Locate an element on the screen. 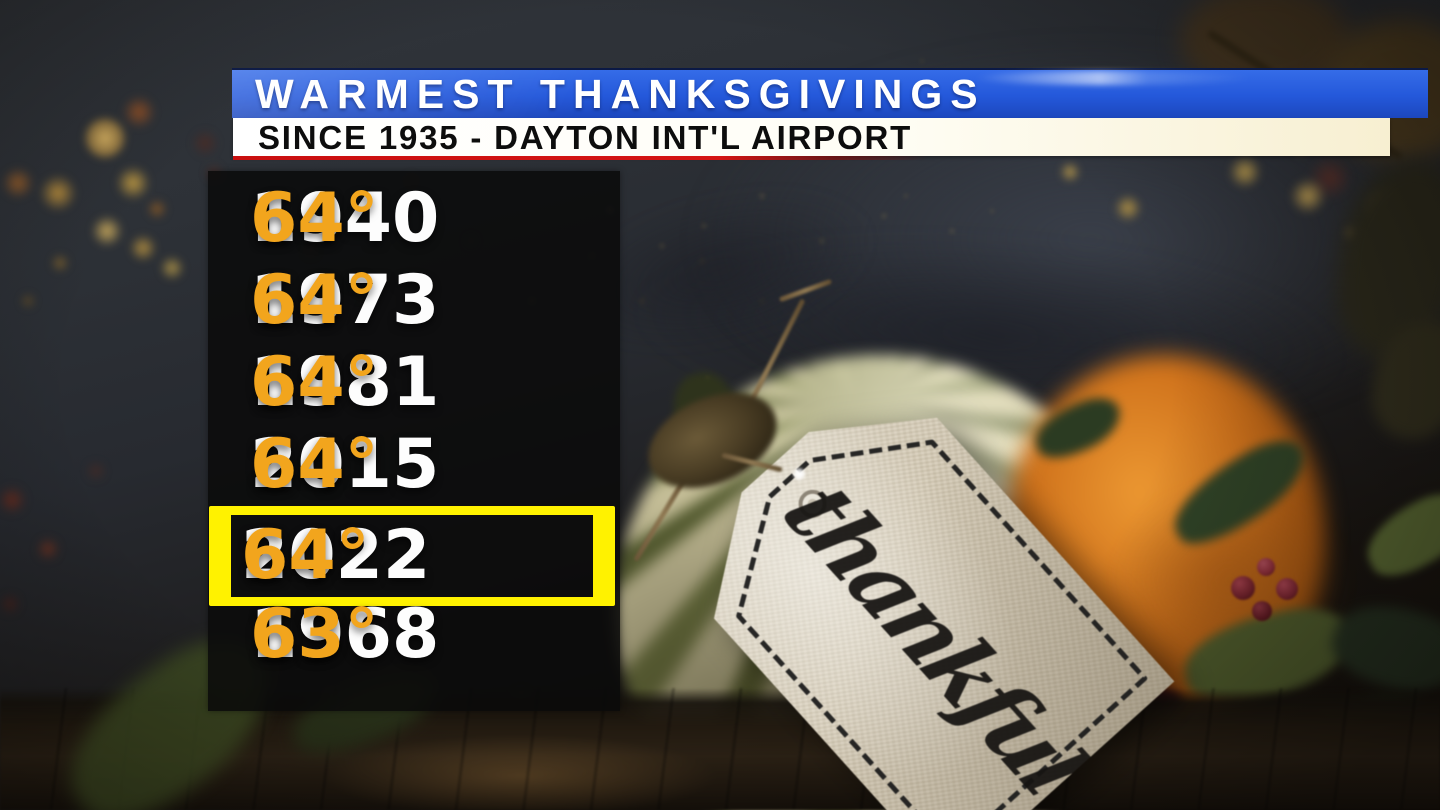  headline-bar: WARMEST THANKSGIVINGS is located at coordinates (830, 93).